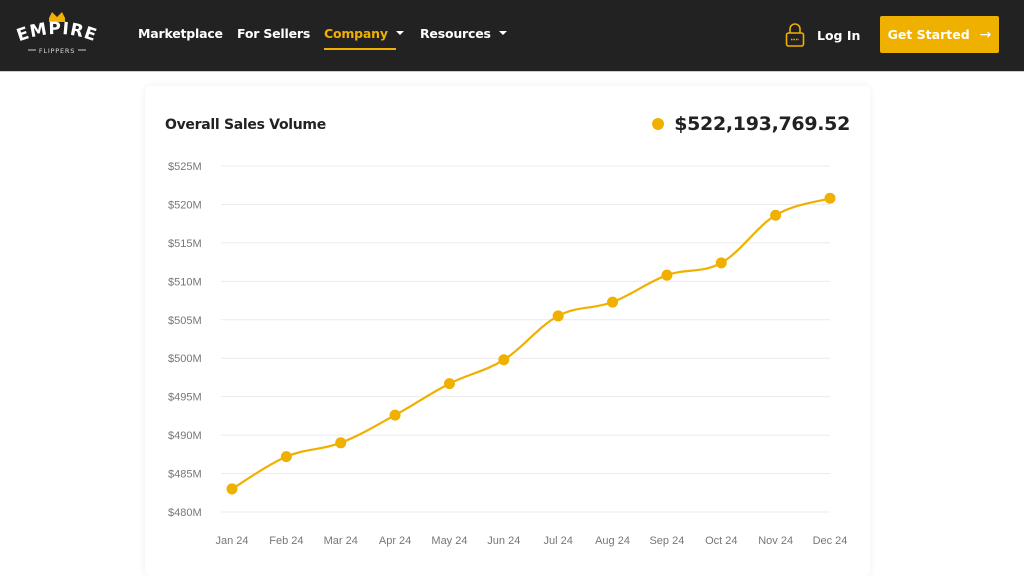 The image size is (1024, 576). What do you see at coordinates (245, 125) in the screenshot?
I see `chart-title: Overall Sales Volume` at bounding box center [245, 125].